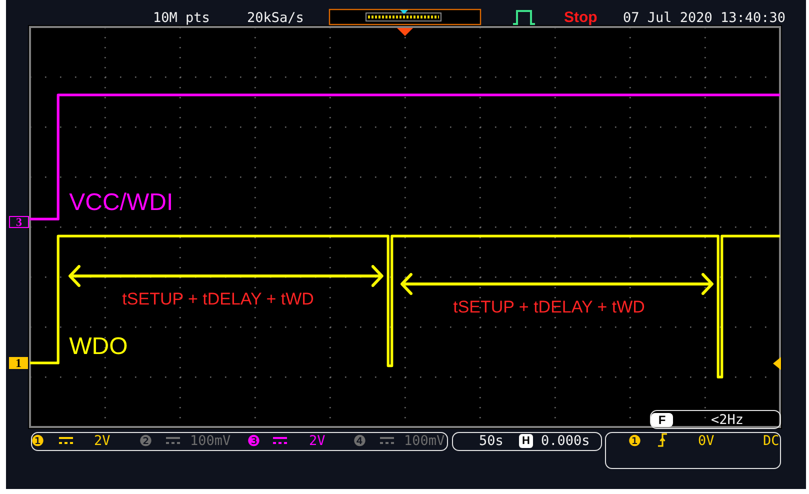  I want to click on text: 50s, so click(491, 441).